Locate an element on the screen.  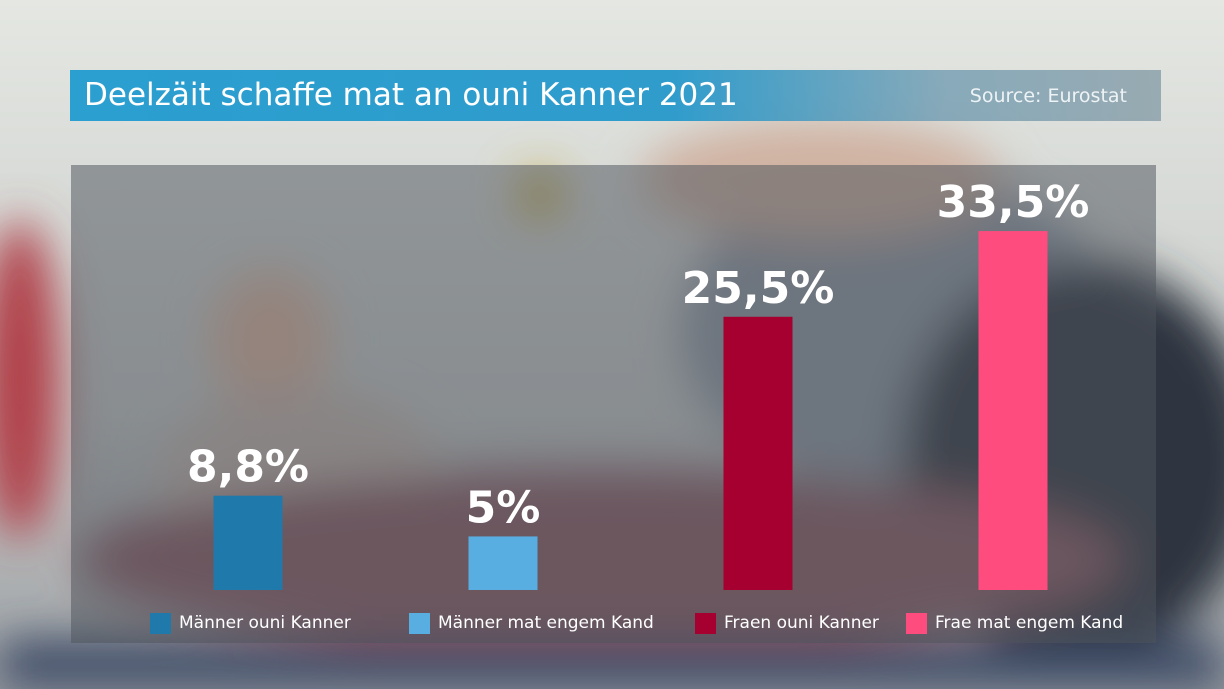
bar-value-label-4: 33,5% is located at coordinates (1013, 202).